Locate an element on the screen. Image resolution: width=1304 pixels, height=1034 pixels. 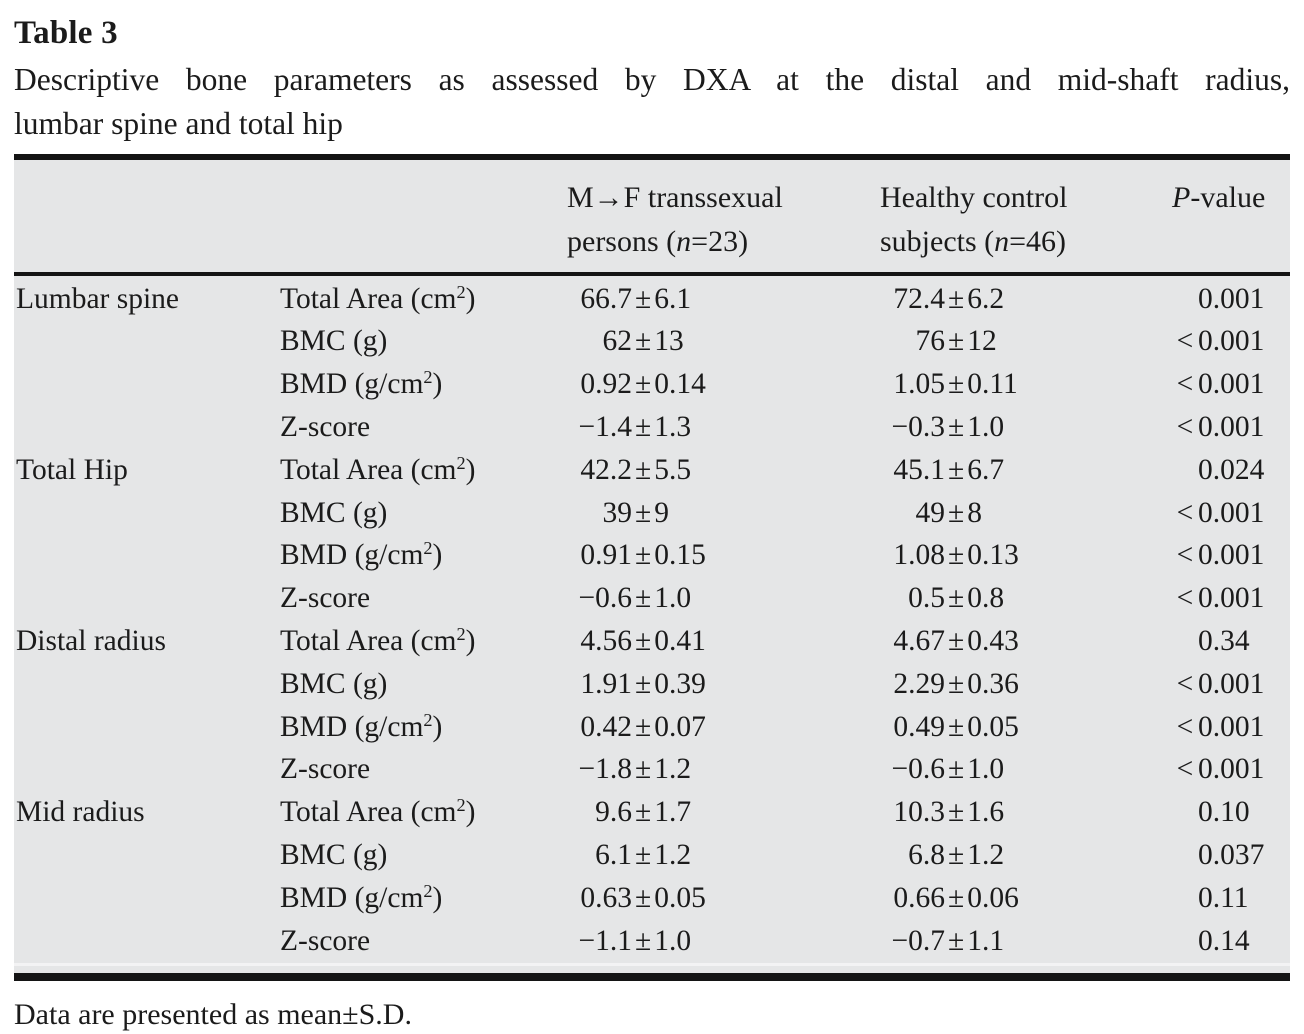
control-value-cell: 49 ±8 is located at coordinates (1026, 512).